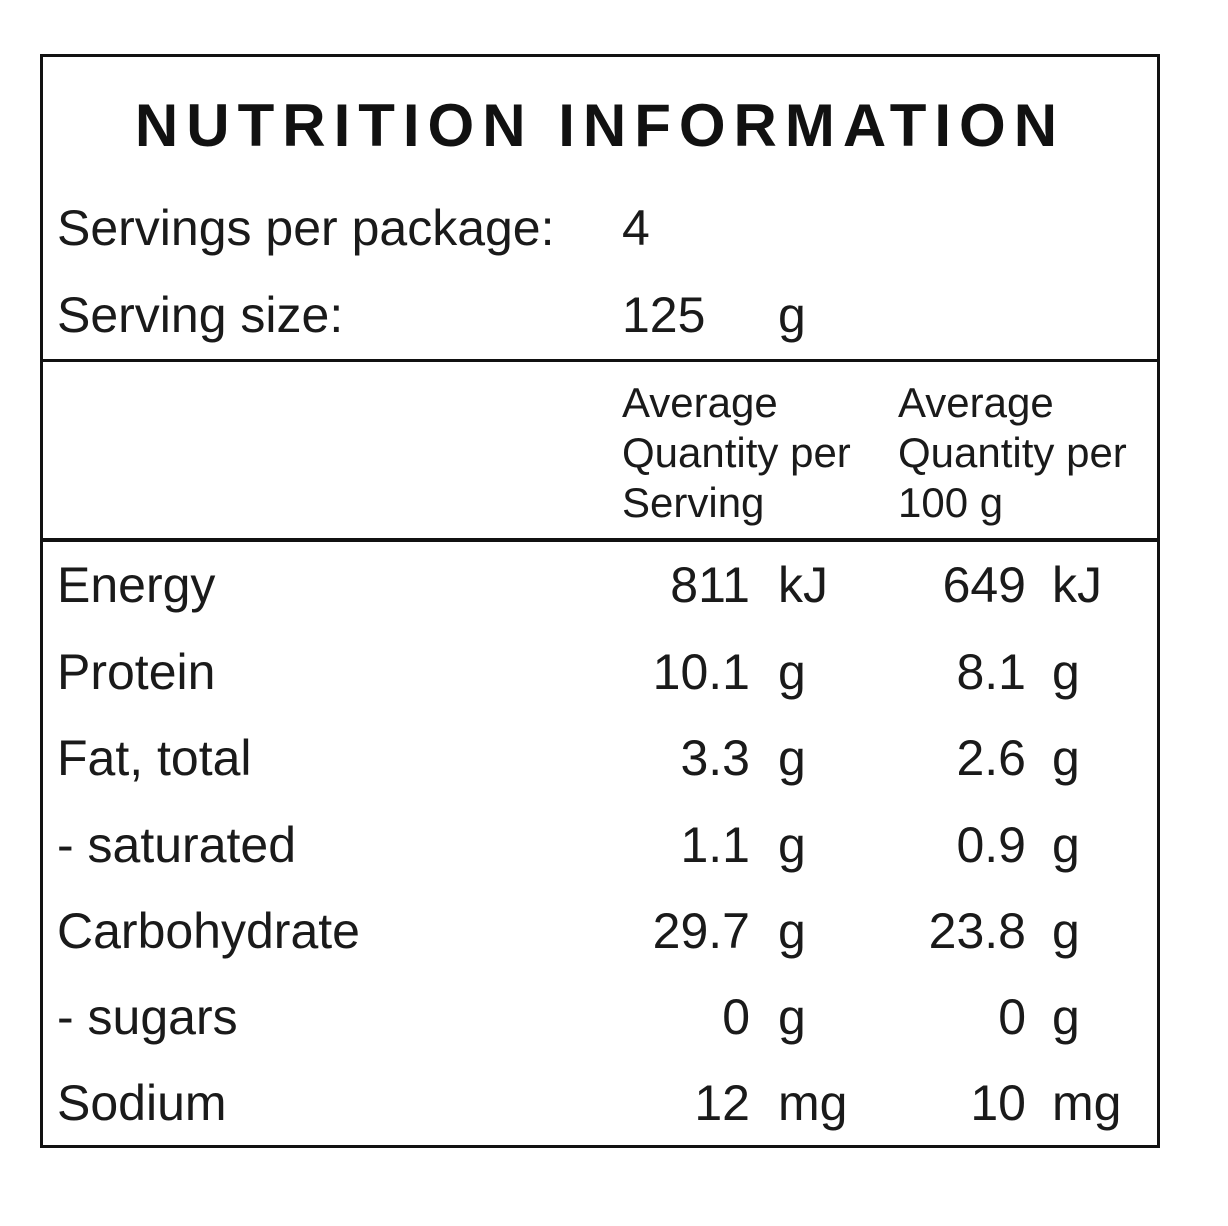 Image resolution: width=1228 pixels, height=1226 pixels. Describe the element at coordinates (813, 1103) in the screenshot. I see `per-serving-unit: mg` at that location.